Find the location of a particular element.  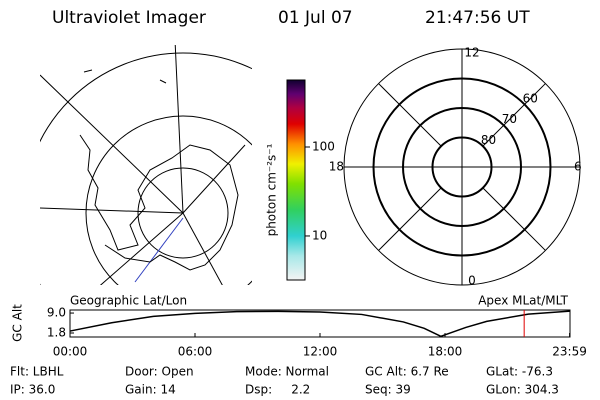

mlt-label: 6 is located at coordinates (578, 167).